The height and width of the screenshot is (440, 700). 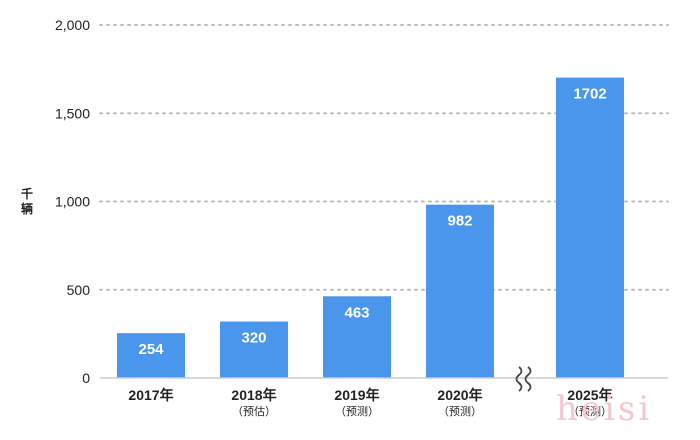 What do you see at coordinates (72, 113) in the screenshot?
I see `y-tick-label: 1,500` at bounding box center [72, 113].